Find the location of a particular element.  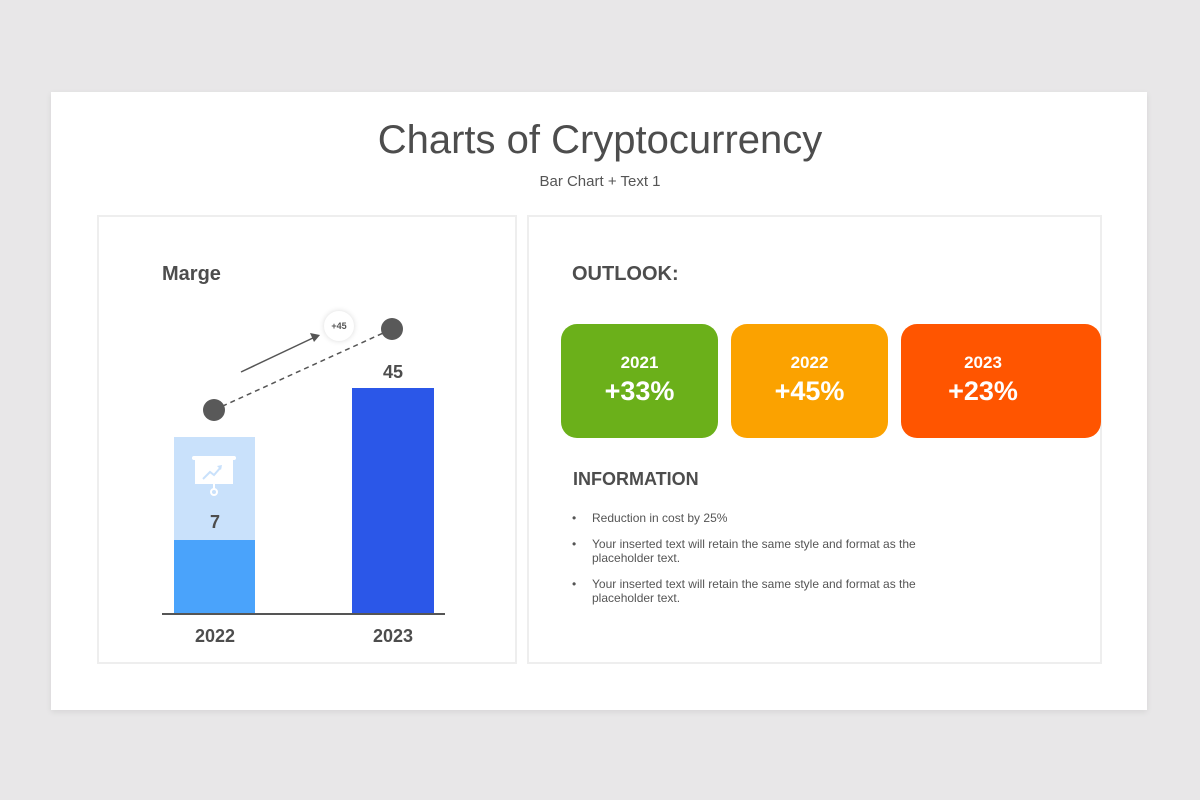

trend-line is located at coordinates (303, 369).